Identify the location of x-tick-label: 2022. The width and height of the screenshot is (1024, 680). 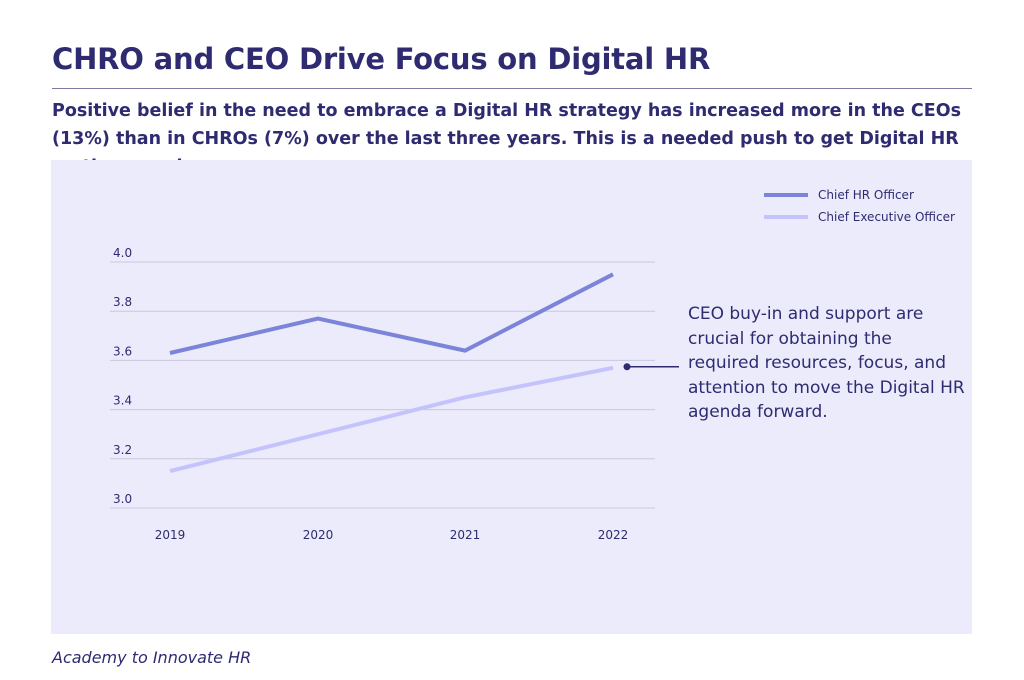
(613, 535).